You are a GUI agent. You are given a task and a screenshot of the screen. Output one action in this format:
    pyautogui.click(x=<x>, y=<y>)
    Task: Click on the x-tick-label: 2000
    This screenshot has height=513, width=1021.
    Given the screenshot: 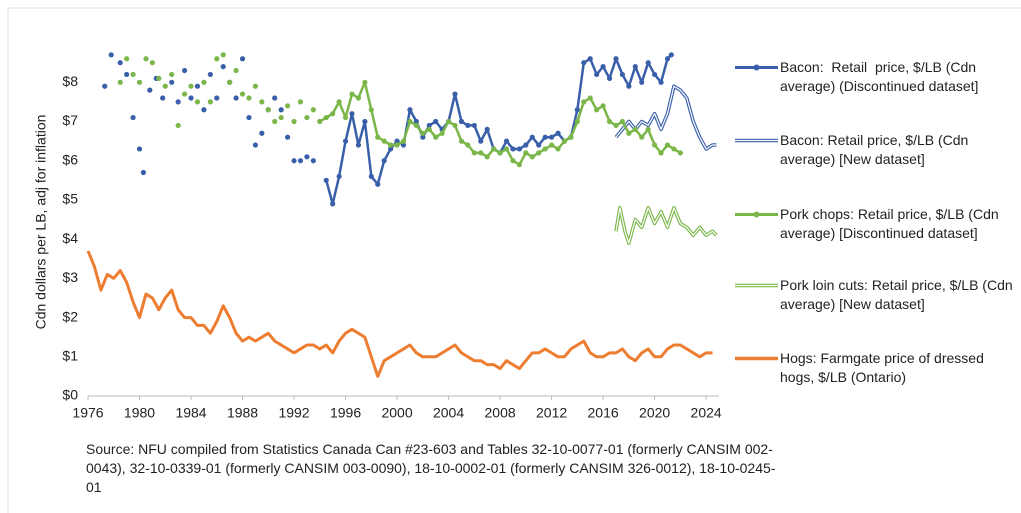 What is the action you would take?
    pyautogui.click(x=396, y=413)
    